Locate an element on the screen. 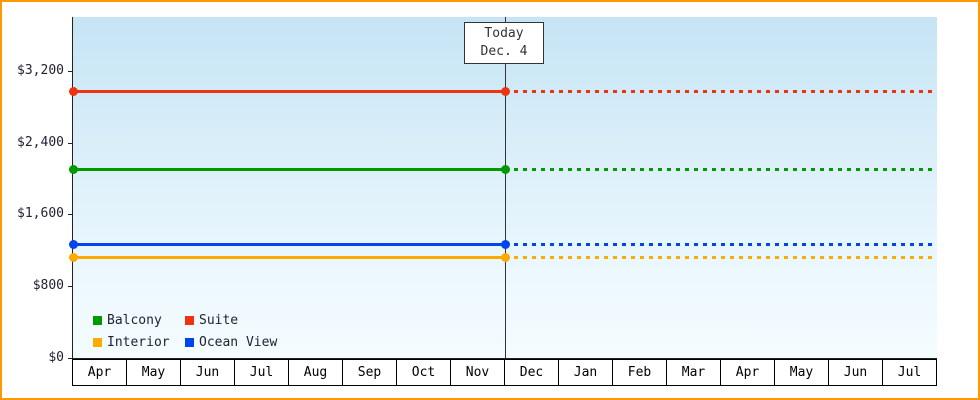 The height and width of the screenshot is (400, 980). series-marker-today-interior is located at coordinates (505, 257).